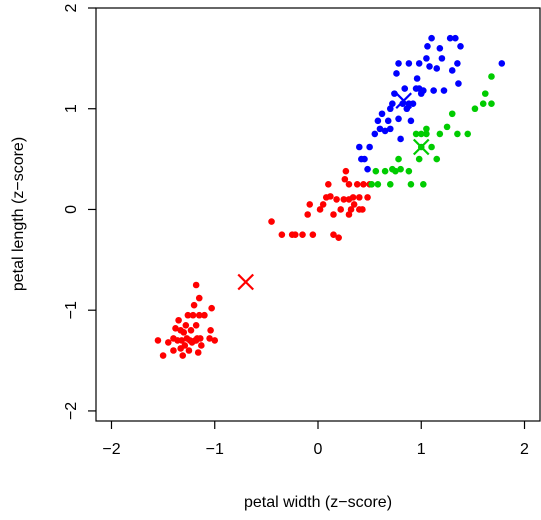 This screenshot has height=520, width=541. Describe the element at coordinates (71, 411) in the screenshot. I see `y-tick-label: −2` at that location.